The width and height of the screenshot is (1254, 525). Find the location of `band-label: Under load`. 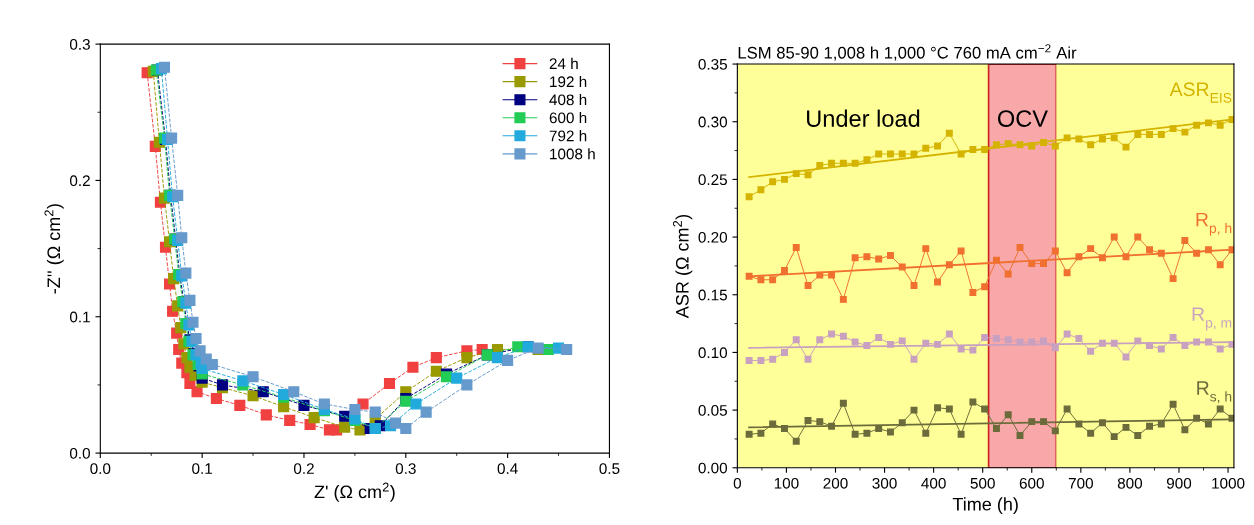

band-label: Under load is located at coordinates (863, 118).